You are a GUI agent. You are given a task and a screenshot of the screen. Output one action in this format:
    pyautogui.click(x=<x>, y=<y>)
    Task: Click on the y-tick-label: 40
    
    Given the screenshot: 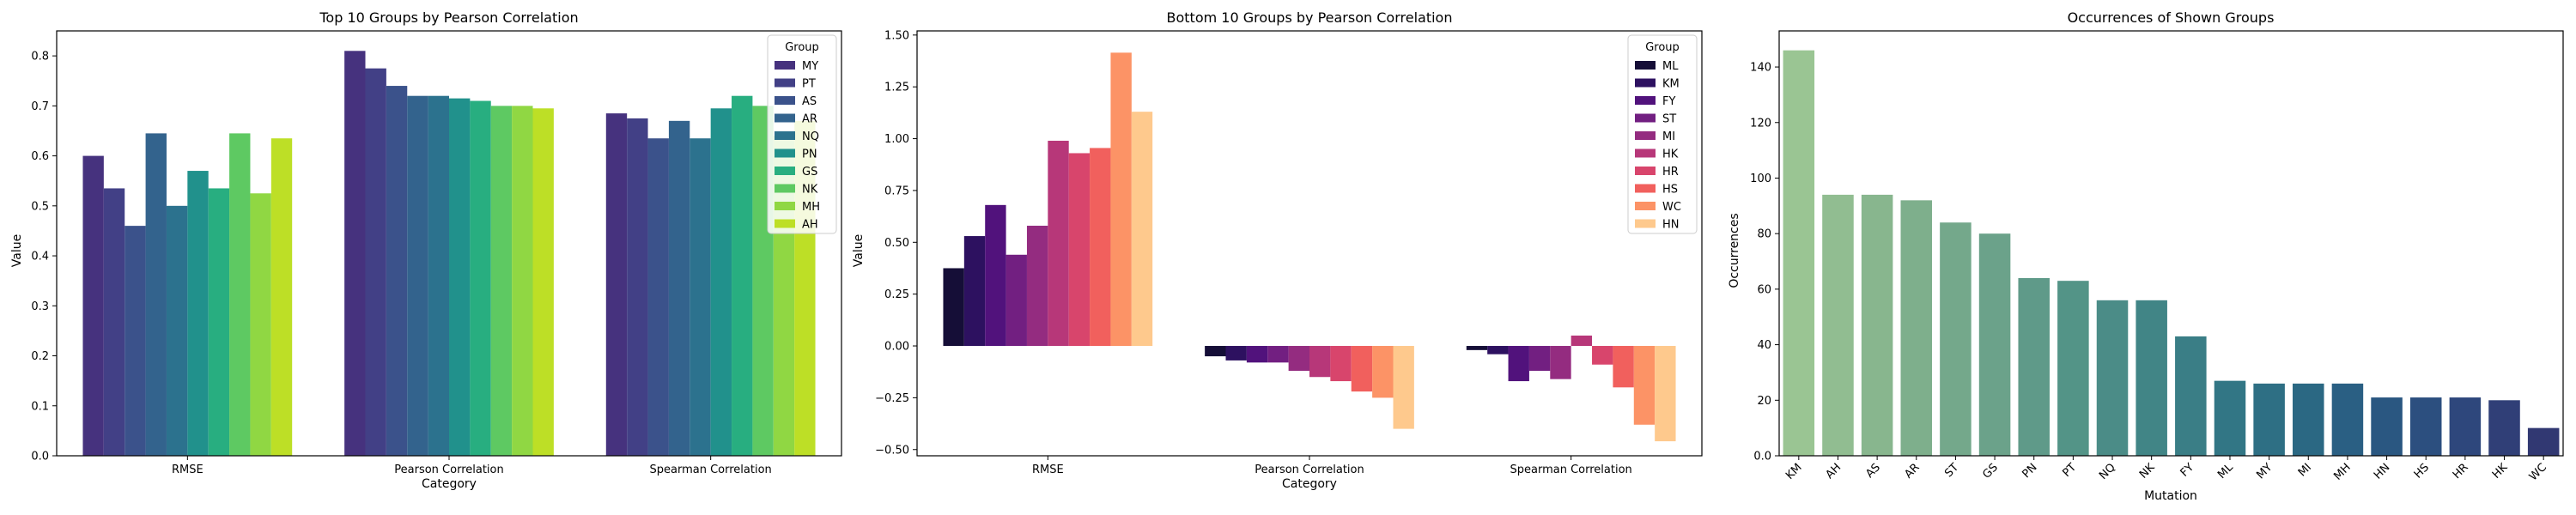 What is the action you would take?
    pyautogui.click(x=1764, y=345)
    